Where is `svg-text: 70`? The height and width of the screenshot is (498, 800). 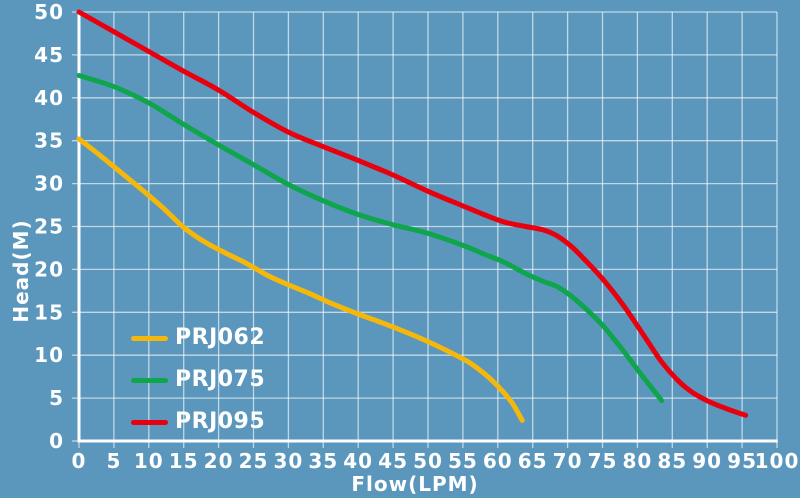 svg-text: 70 is located at coordinates (568, 461).